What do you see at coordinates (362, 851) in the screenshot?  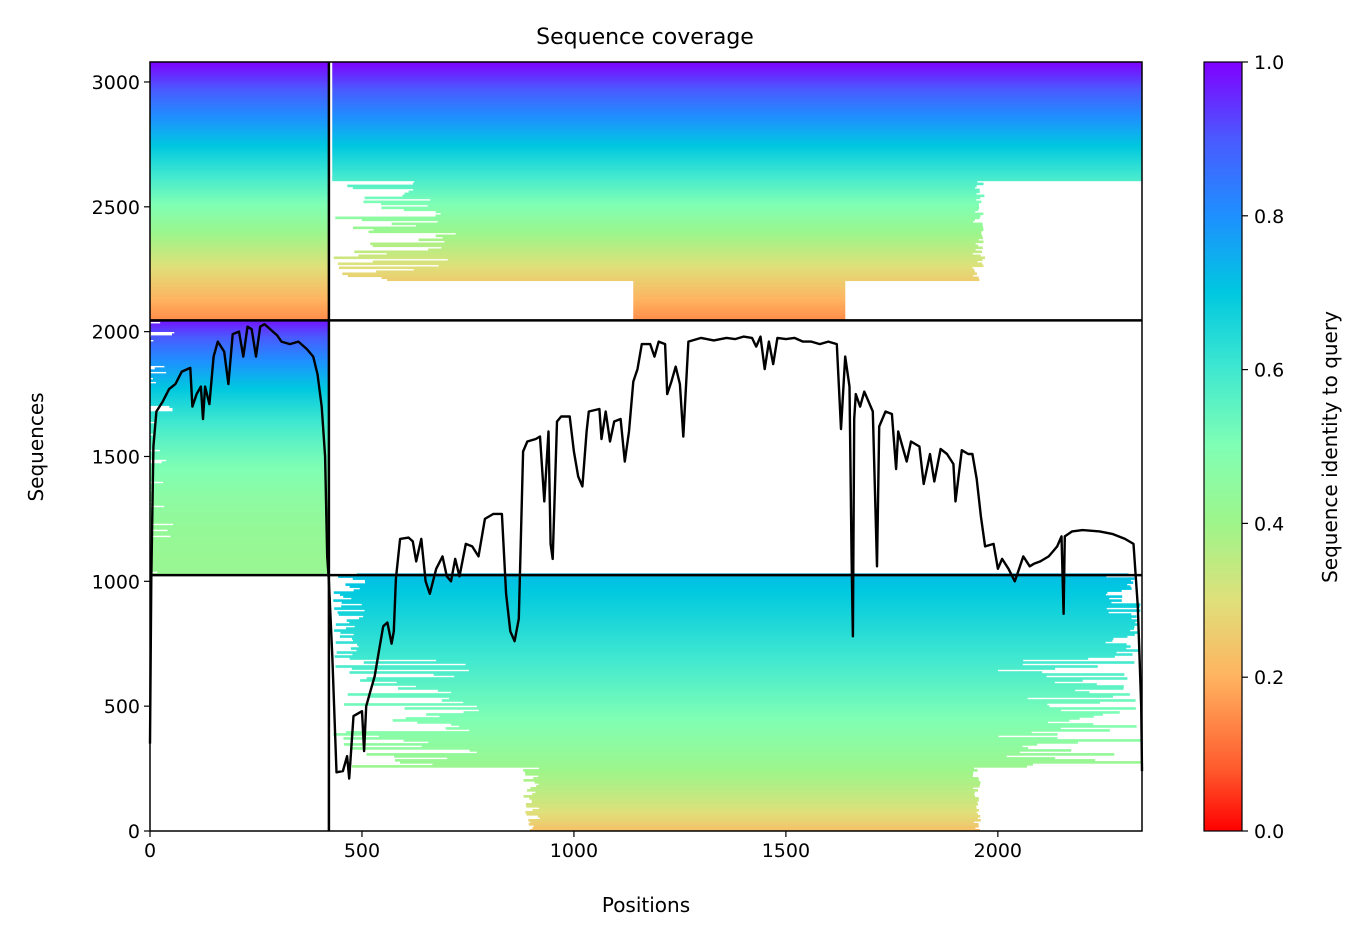 I see `x-tick-label: 500` at bounding box center [362, 851].